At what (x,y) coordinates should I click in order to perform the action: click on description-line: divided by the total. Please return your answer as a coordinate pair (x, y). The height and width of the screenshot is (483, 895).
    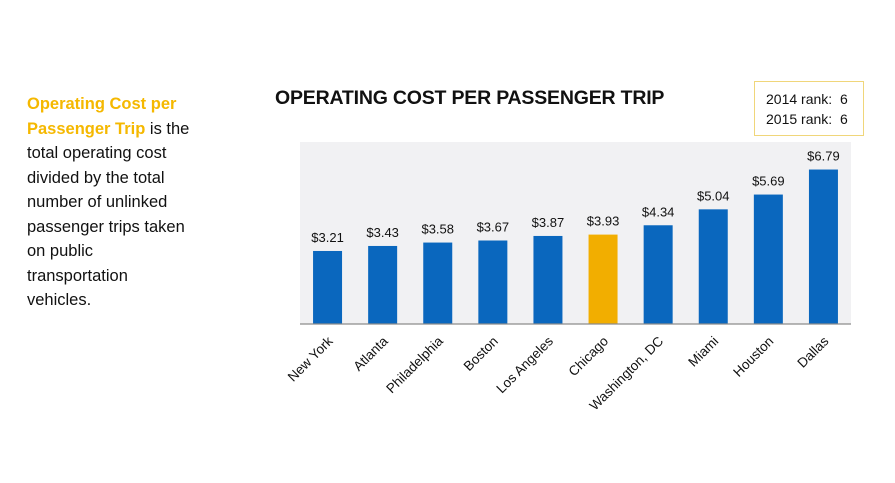
    Looking at the image, I should click on (96, 177).